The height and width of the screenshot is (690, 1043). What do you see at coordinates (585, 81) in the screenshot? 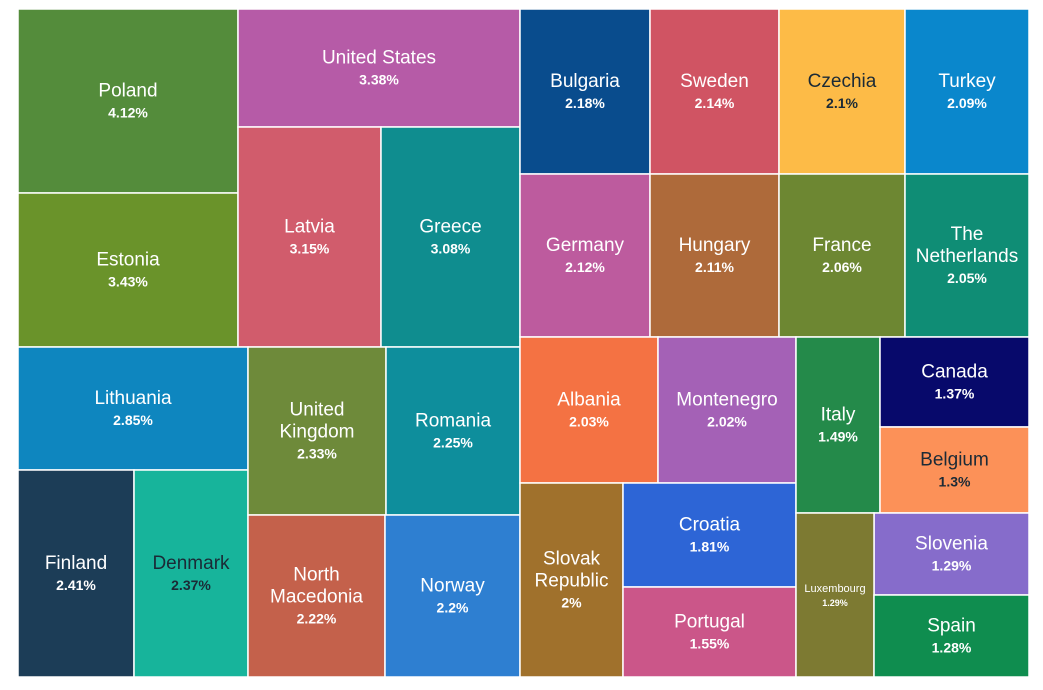
I see `tile-label-bulgaria: Bulgaria` at bounding box center [585, 81].